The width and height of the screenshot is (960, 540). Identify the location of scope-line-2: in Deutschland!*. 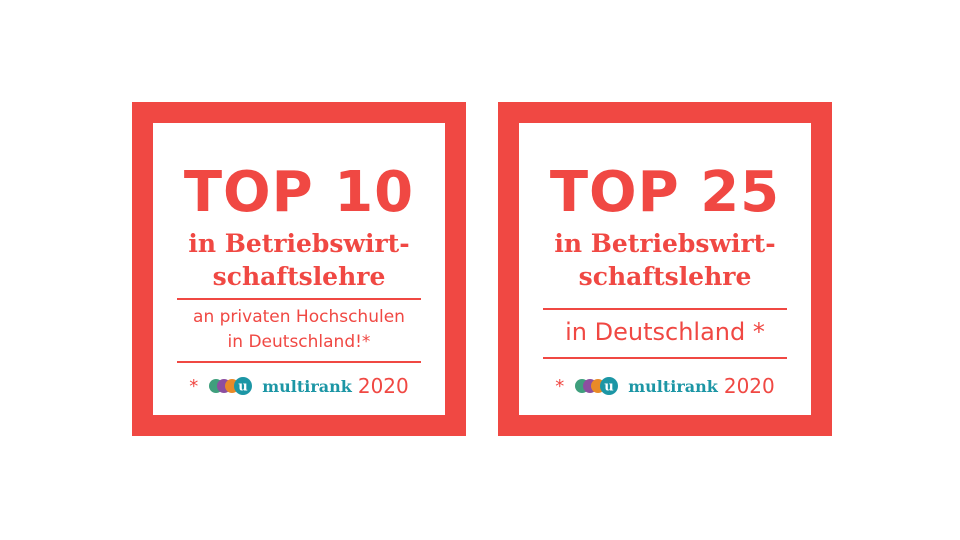
(299, 342).